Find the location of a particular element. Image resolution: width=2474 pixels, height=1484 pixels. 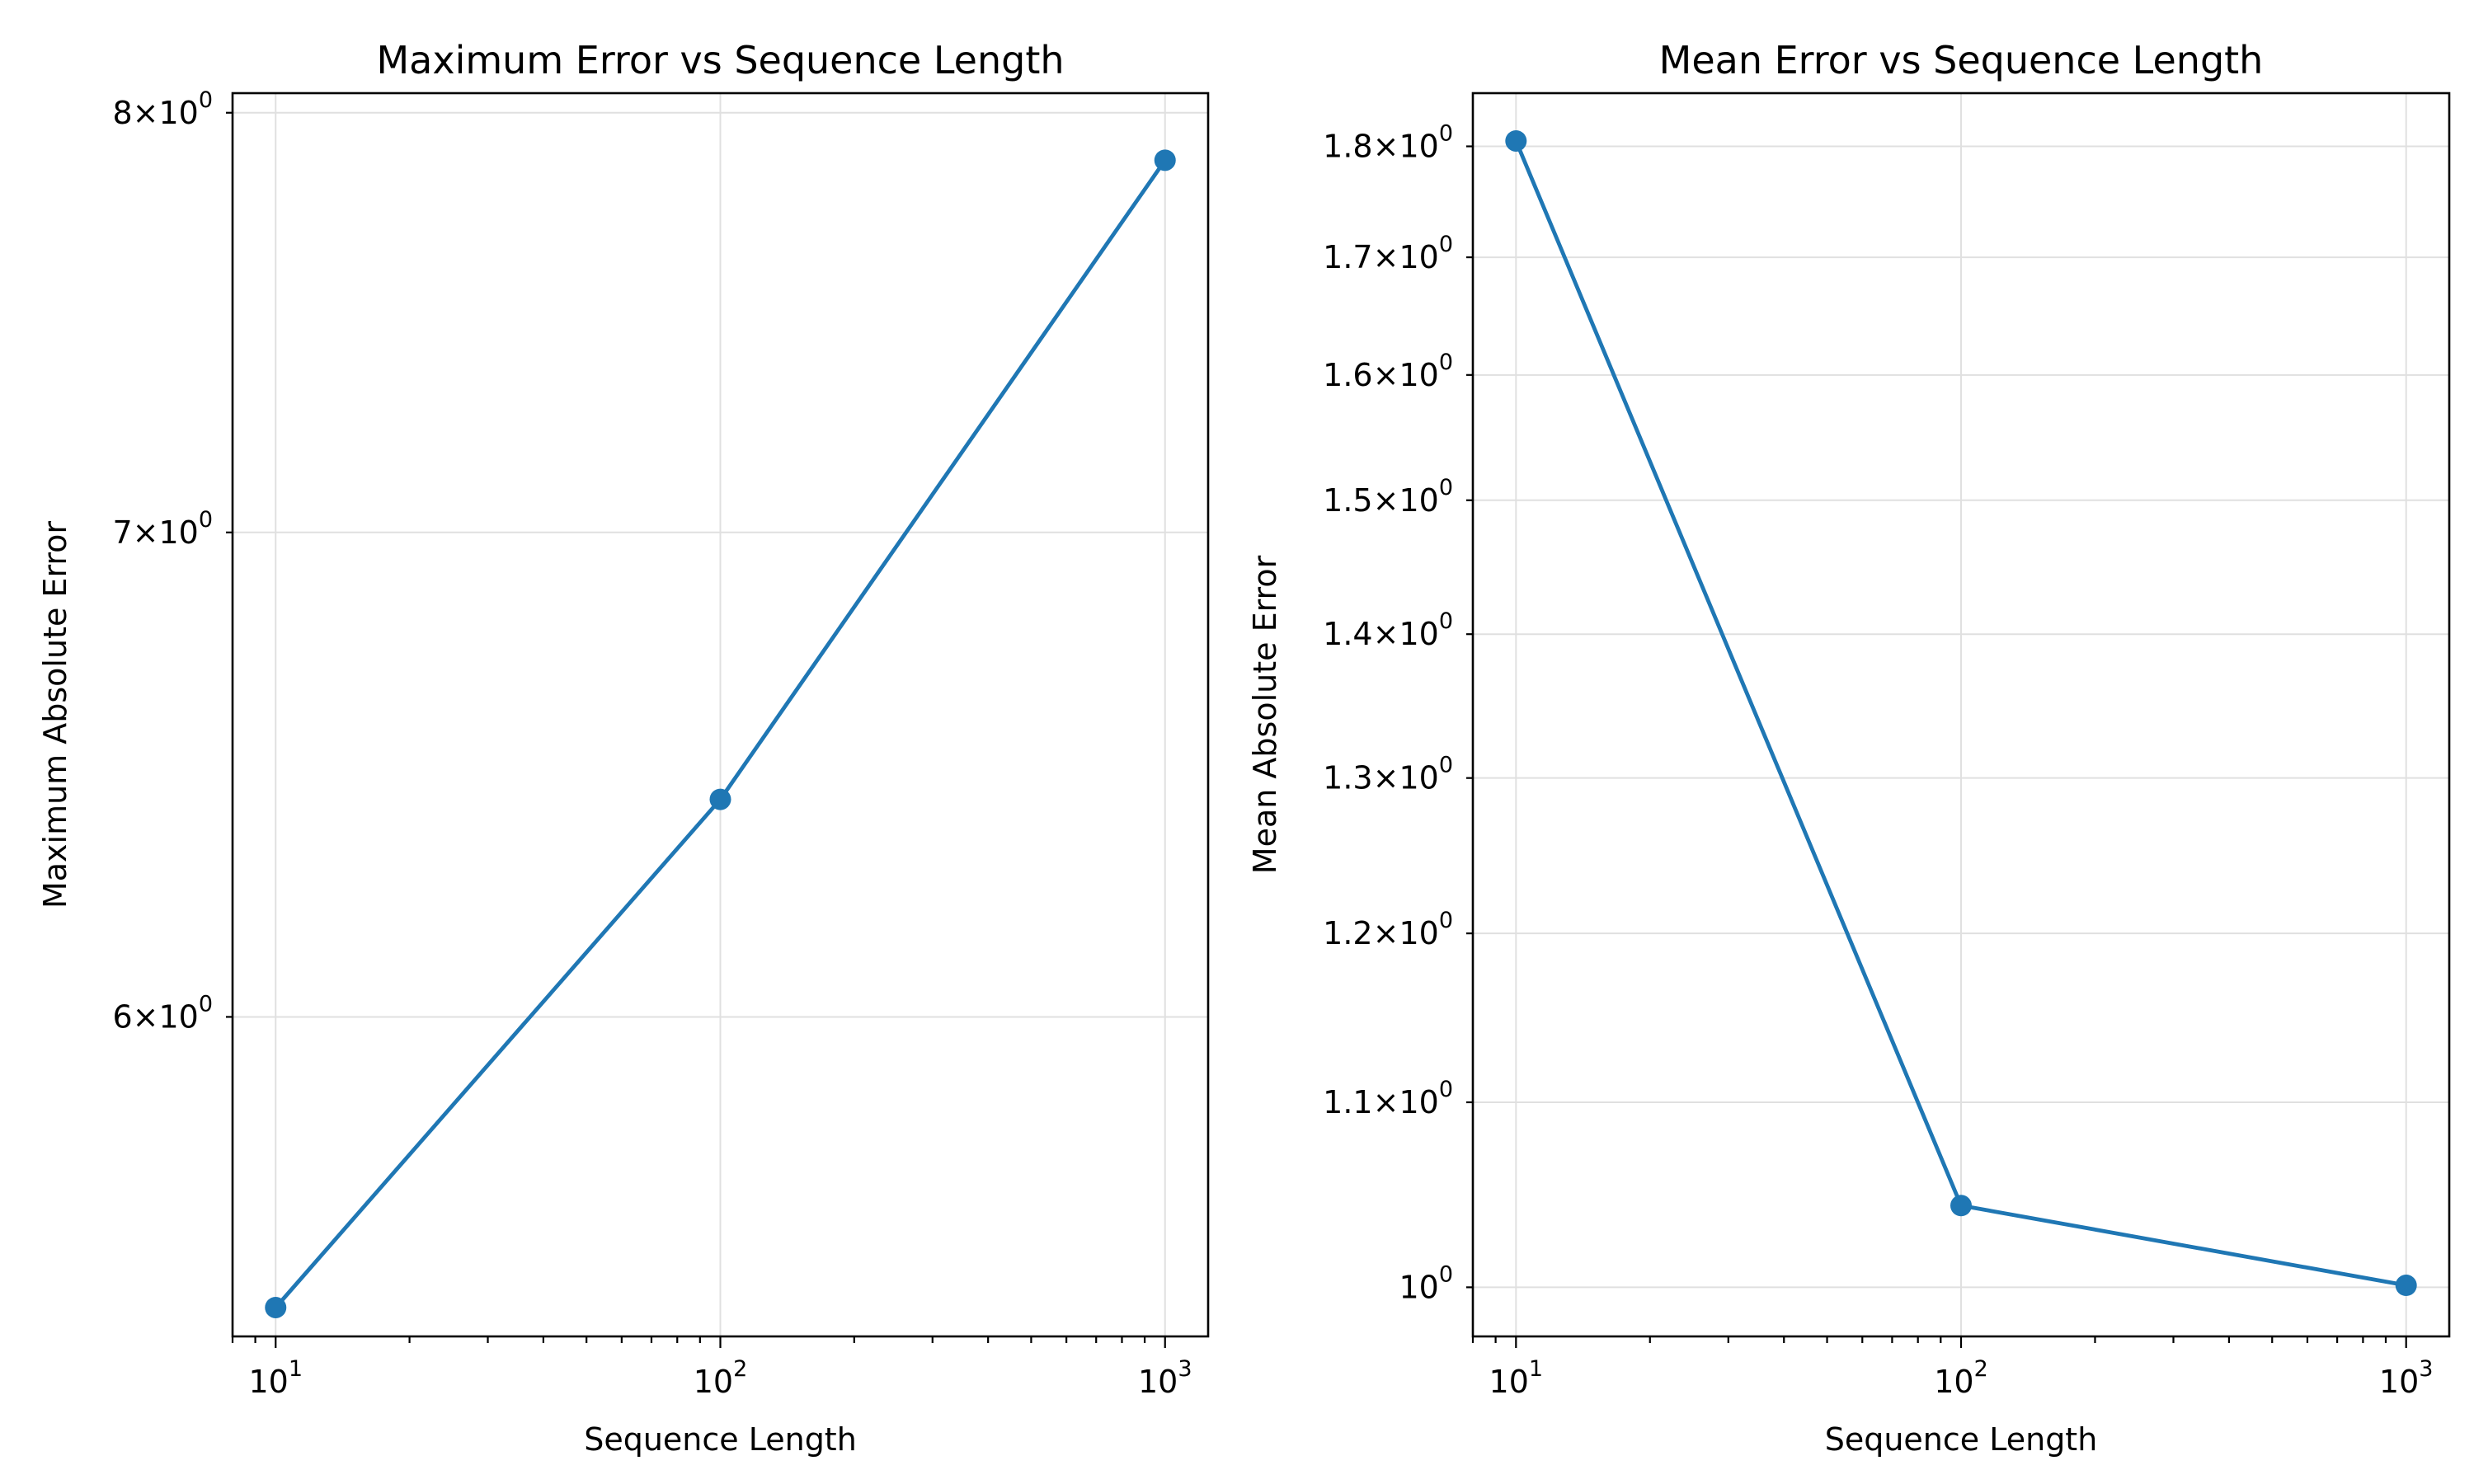

y-tick-label: 8×100 is located at coordinates (162, 109).